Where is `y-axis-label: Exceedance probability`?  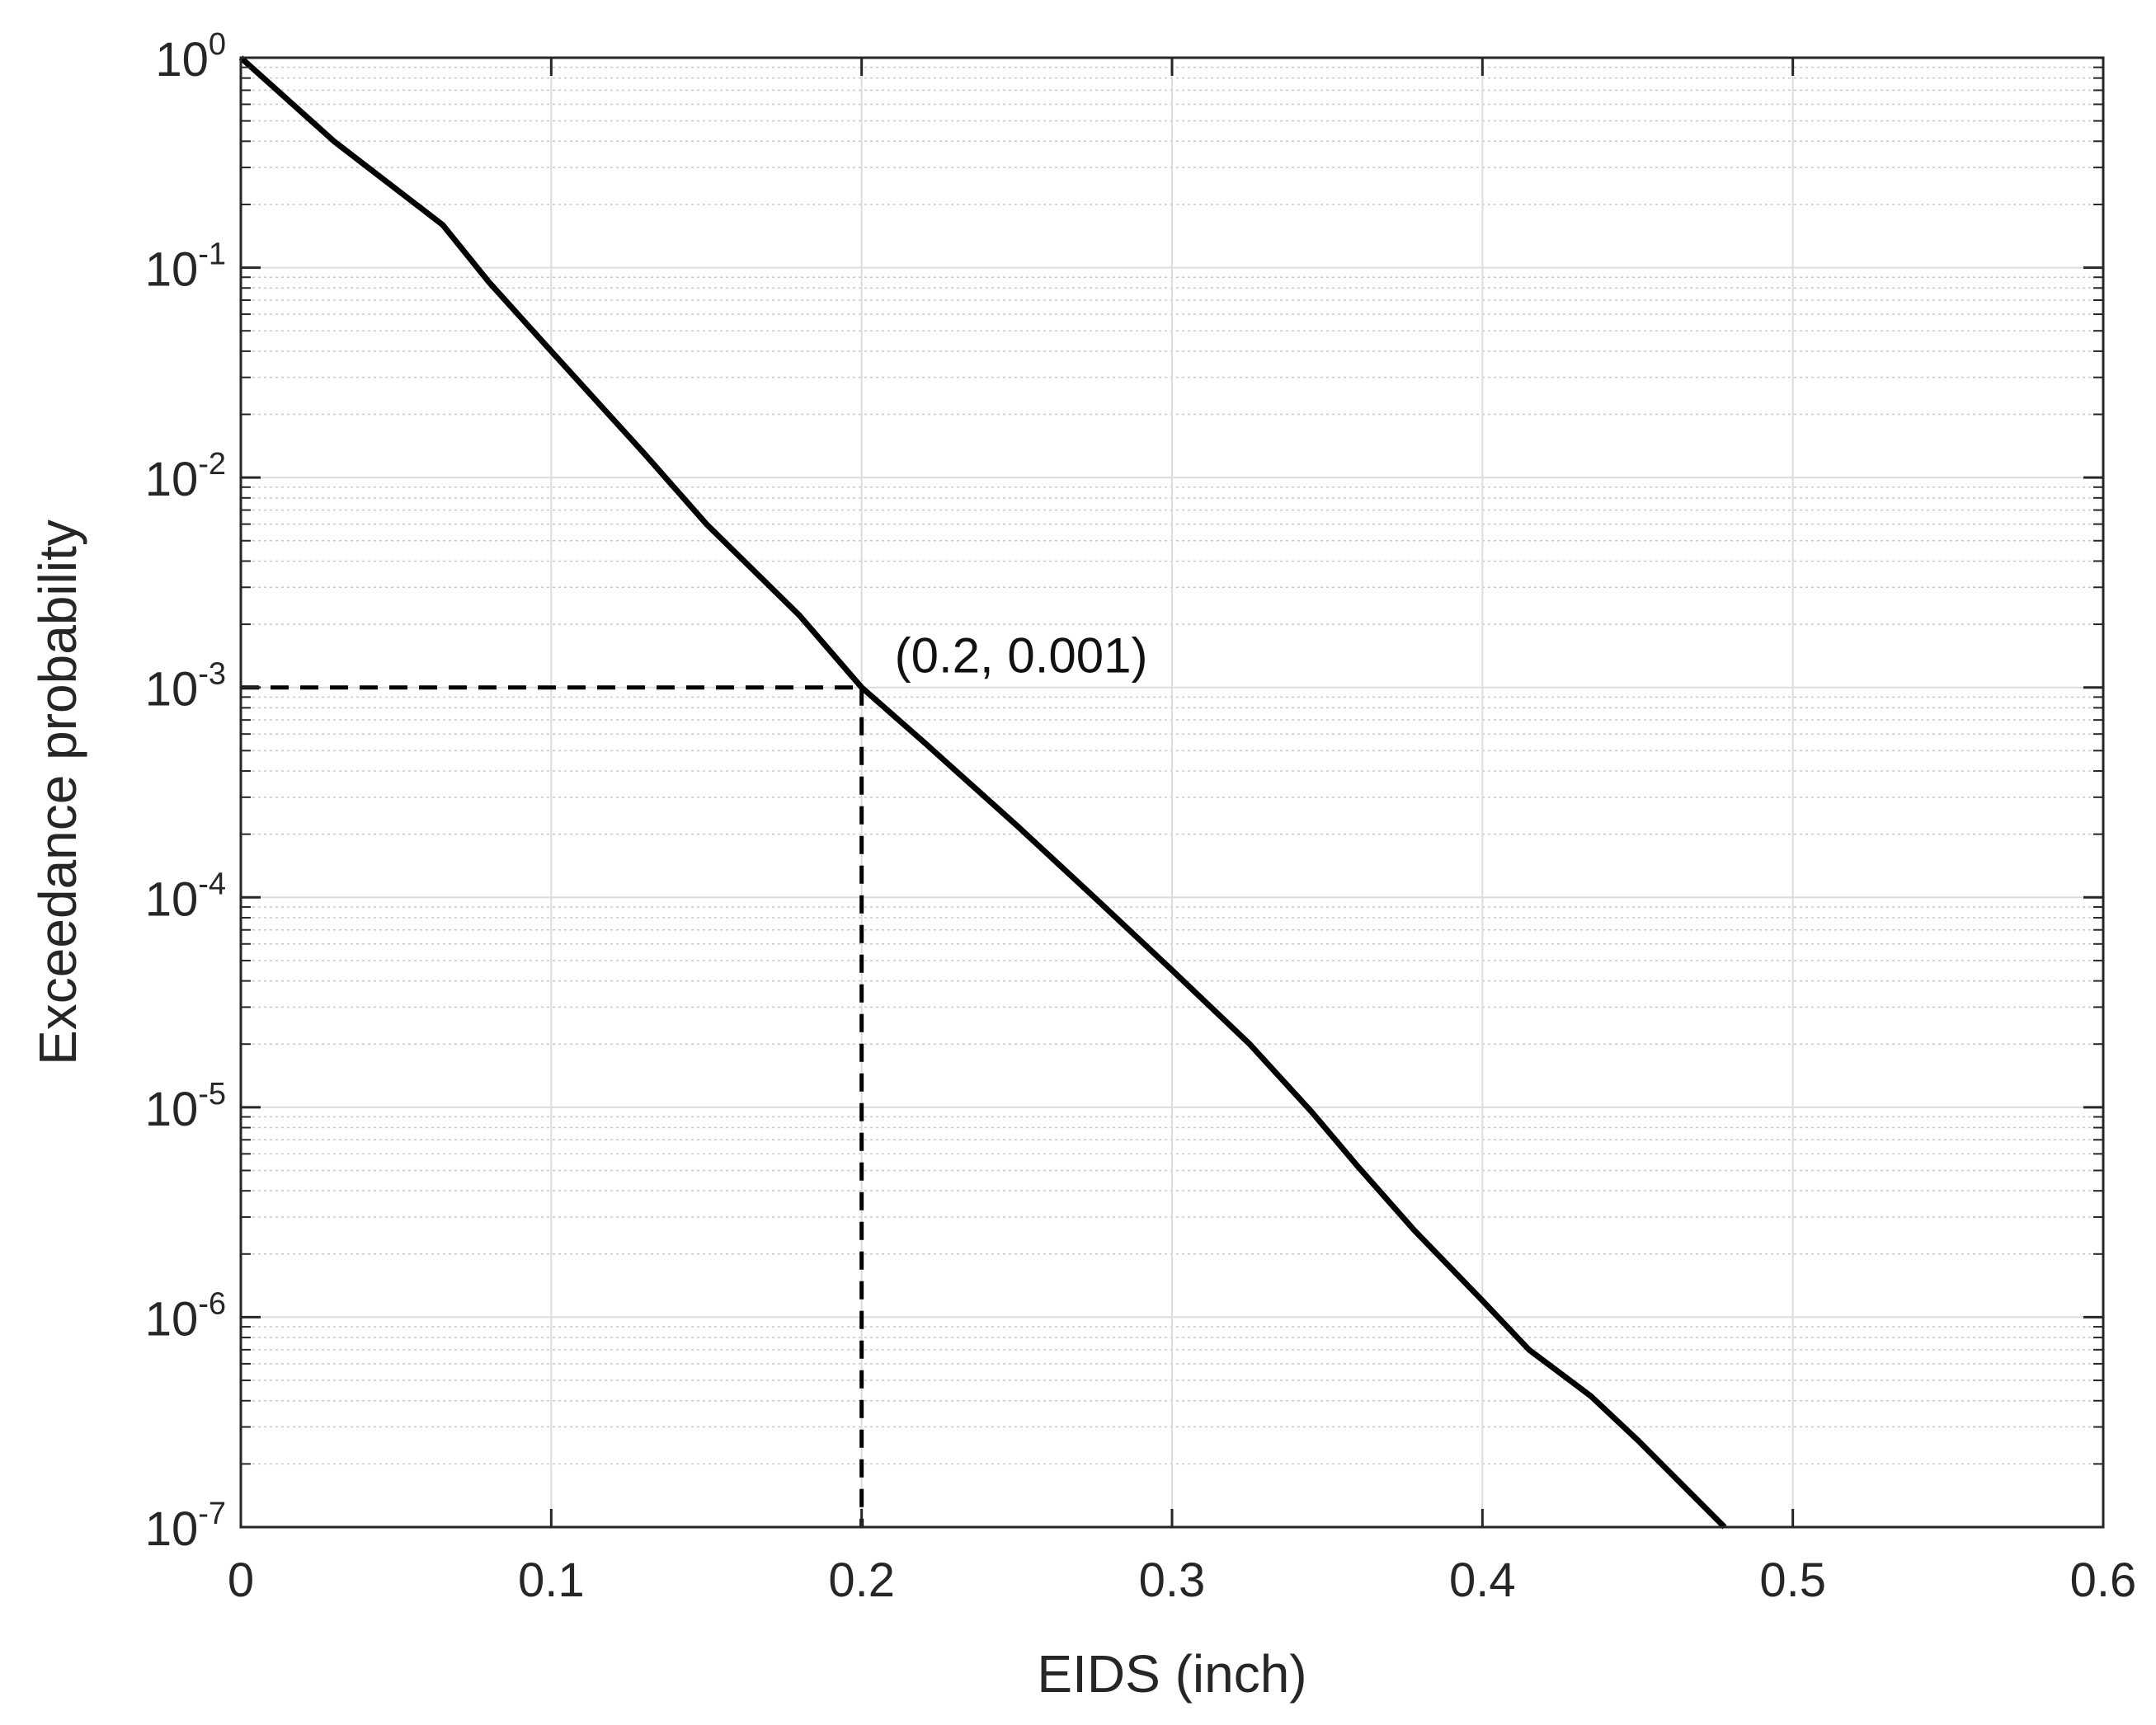
y-axis-label: Exceedance probability is located at coordinates (57, 792).